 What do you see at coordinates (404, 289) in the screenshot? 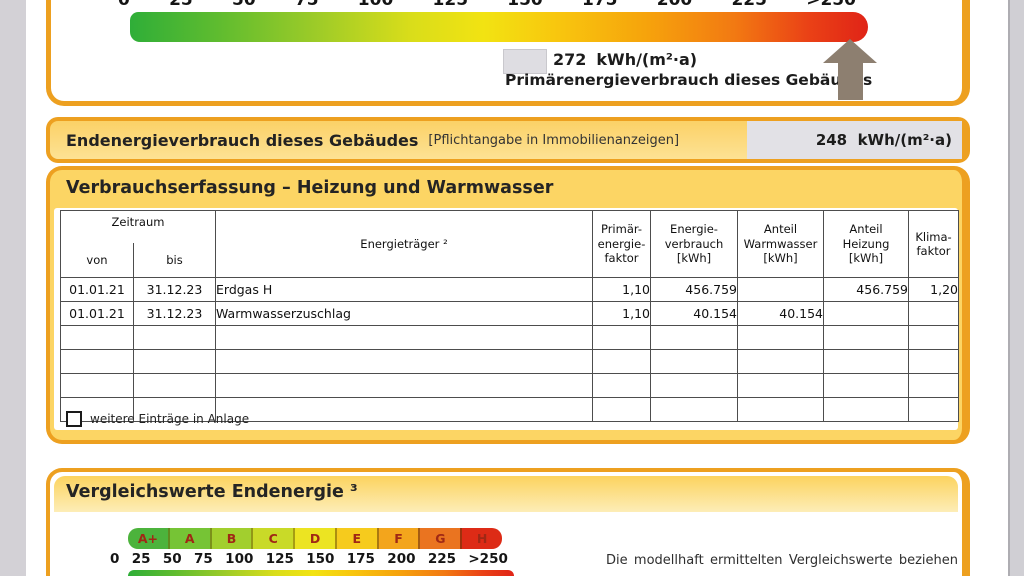
I see `cell-traeger: Erdgas H` at bounding box center [404, 289].